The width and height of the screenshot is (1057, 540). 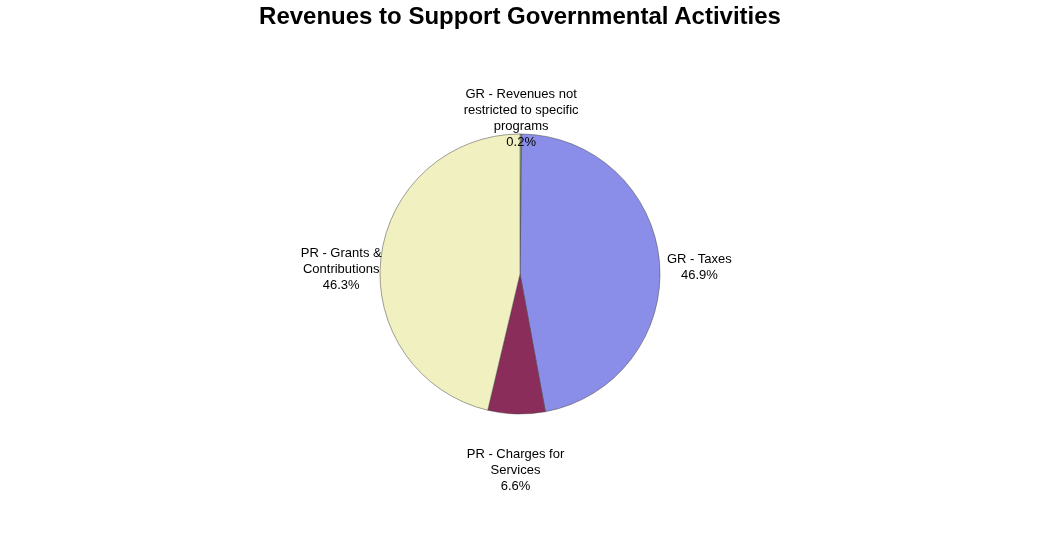 What do you see at coordinates (515, 485) in the screenshot?
I see `data-label: 6.6%` at bounding box center [515, 485].